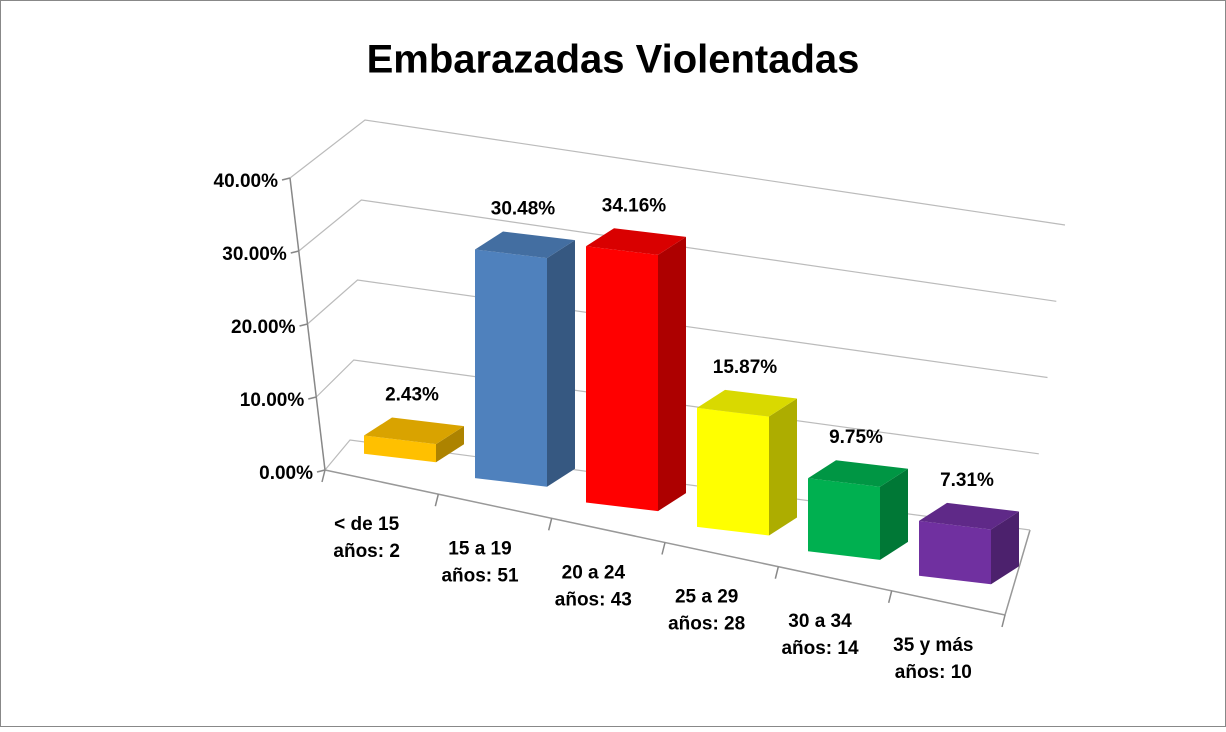 The height and width of the screenshot is (732, 1226). I want to click on x-tick-label: 25 a 29, so click(706, 597).